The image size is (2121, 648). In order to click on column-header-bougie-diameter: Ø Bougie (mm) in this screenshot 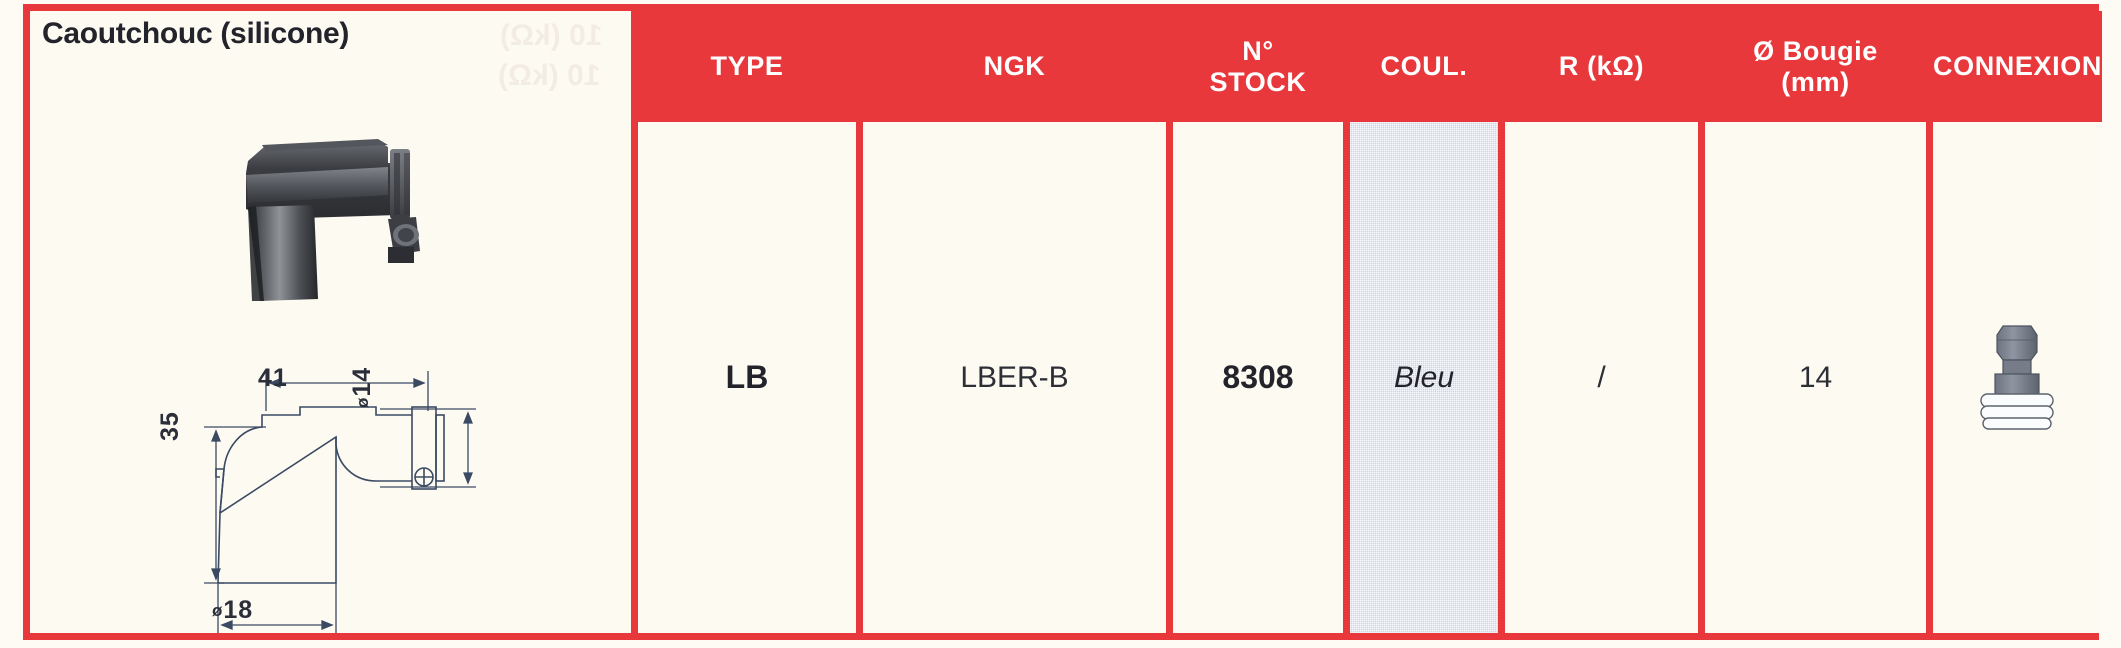, I will do `click(1815, 66)`.